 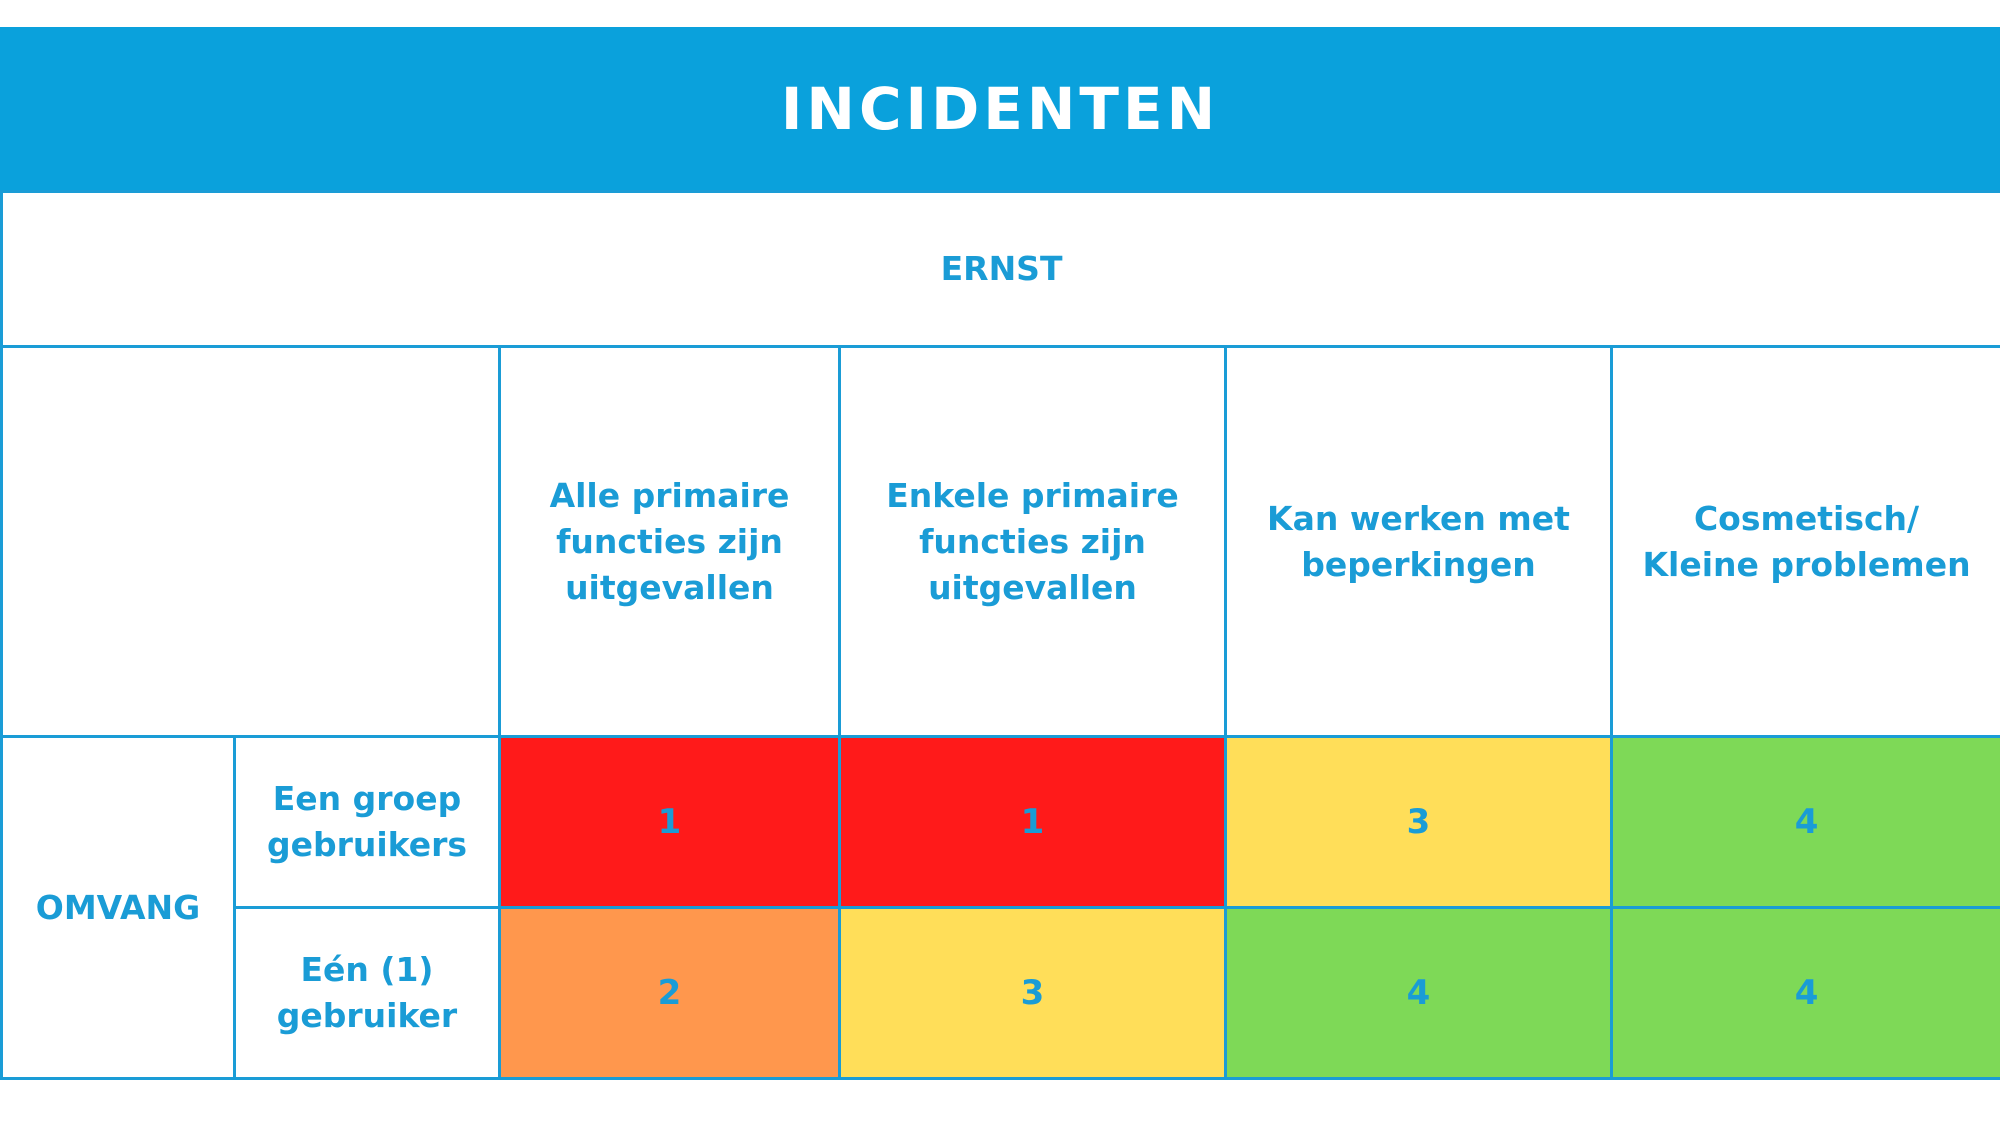 I want to click on ernst-label: ERNST, so click(x=1001, y=268).